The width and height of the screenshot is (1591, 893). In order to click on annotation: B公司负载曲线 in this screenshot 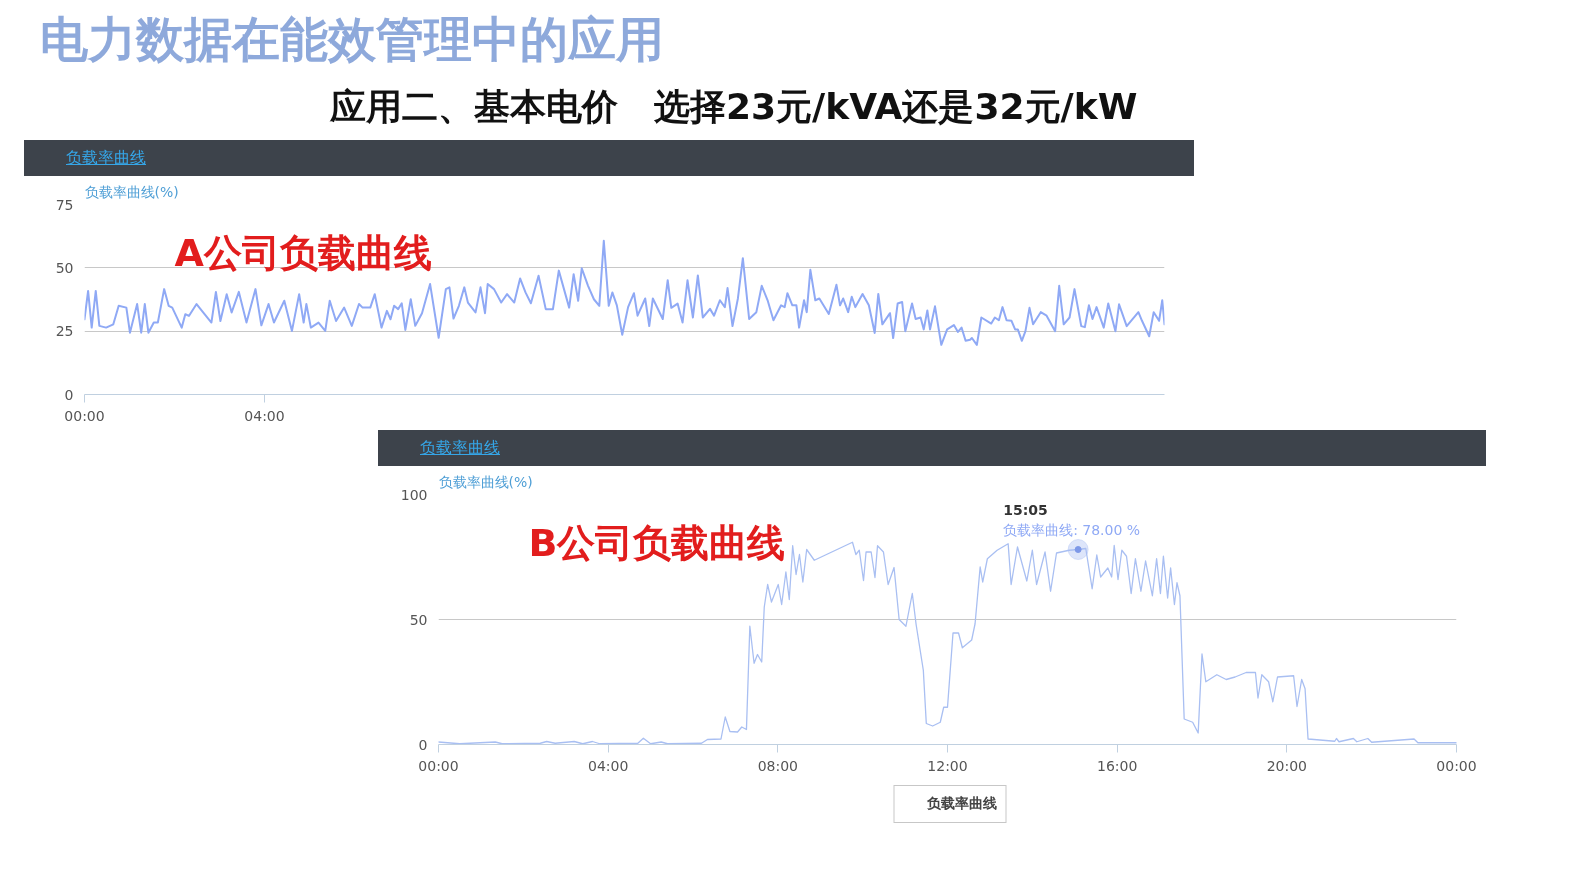, I will do `click(657, 542)`.